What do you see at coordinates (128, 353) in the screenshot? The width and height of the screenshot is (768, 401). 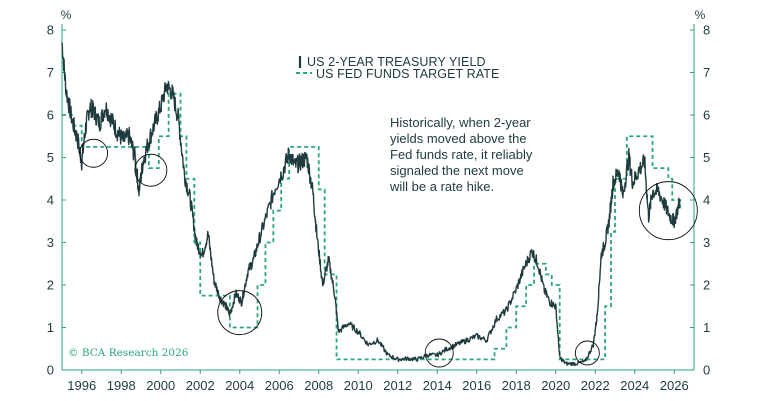 I see `credit: © BCA Research 2026` at bounding box center [128, 353].